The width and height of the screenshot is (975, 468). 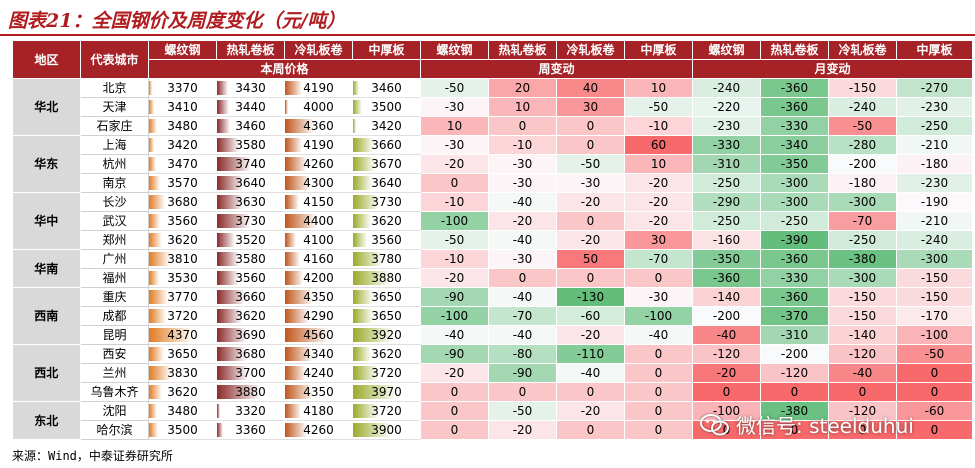 I want to click on price-value: 3410, so click(x=182, y=107).